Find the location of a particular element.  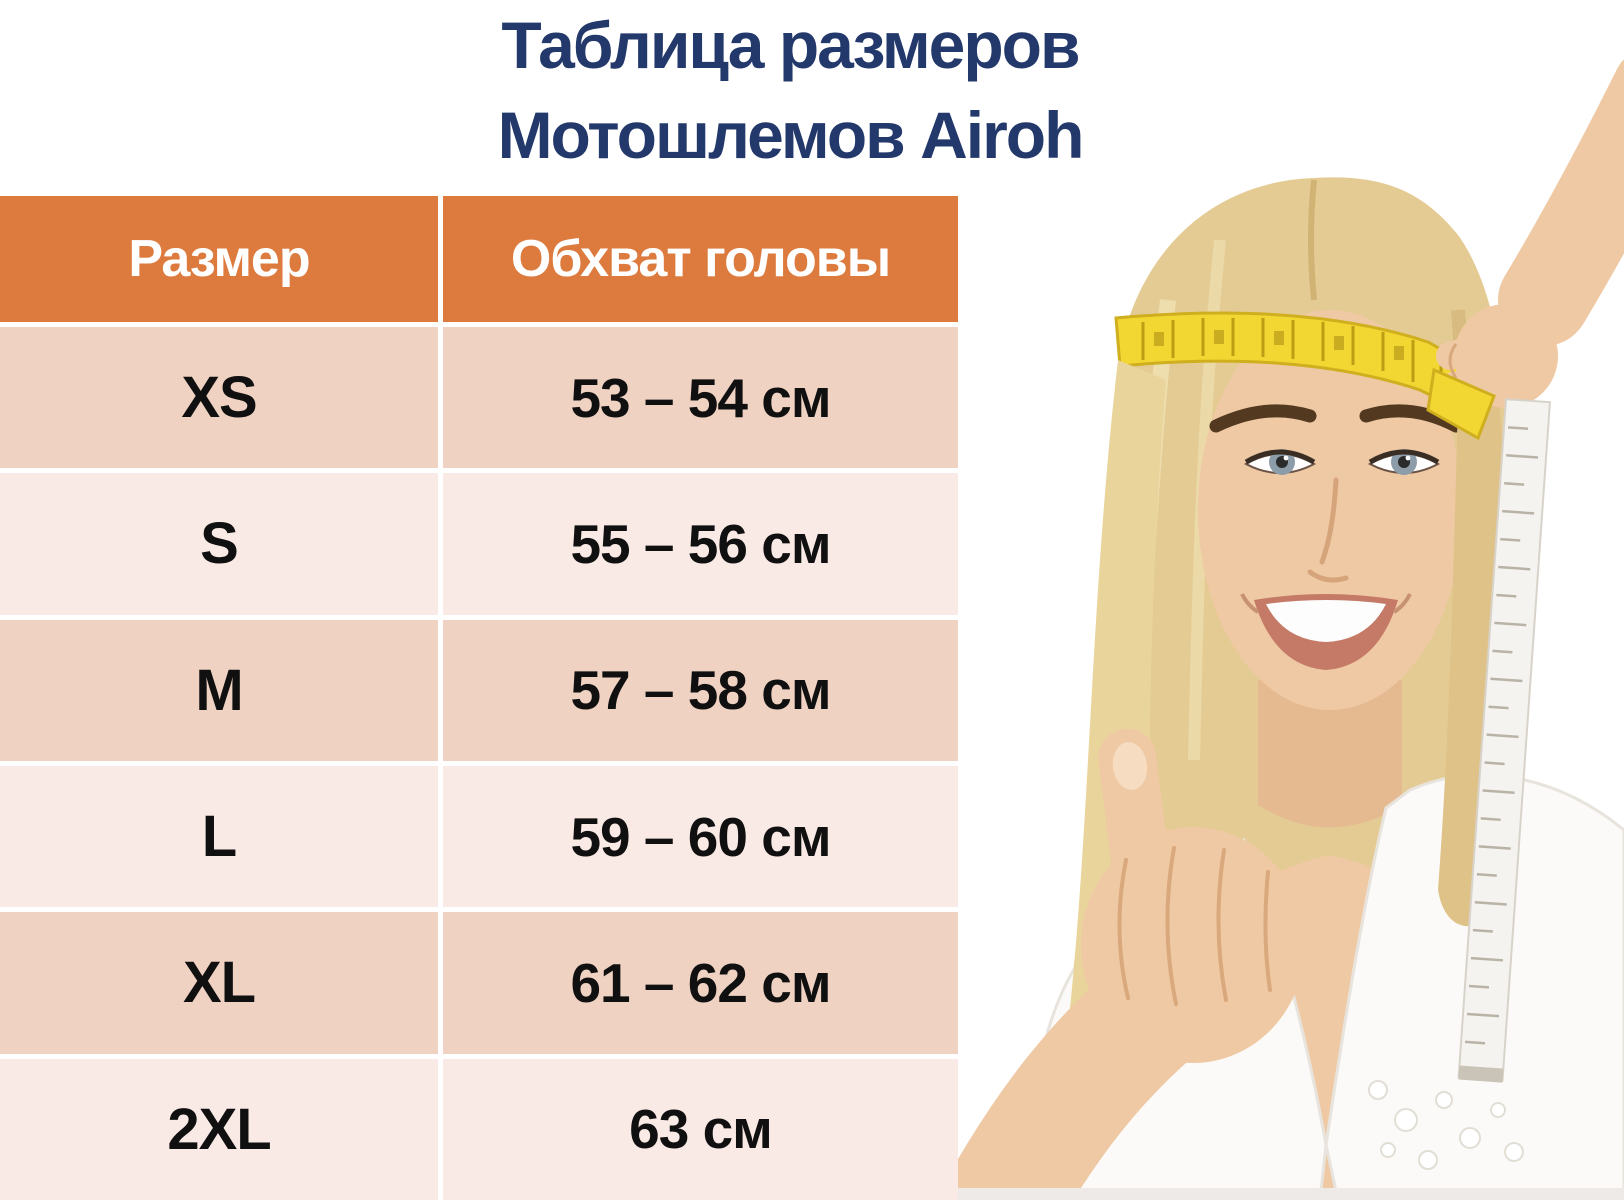

page-title-line2: Мотошлемов Airoh is located at coordinates (791, 135).